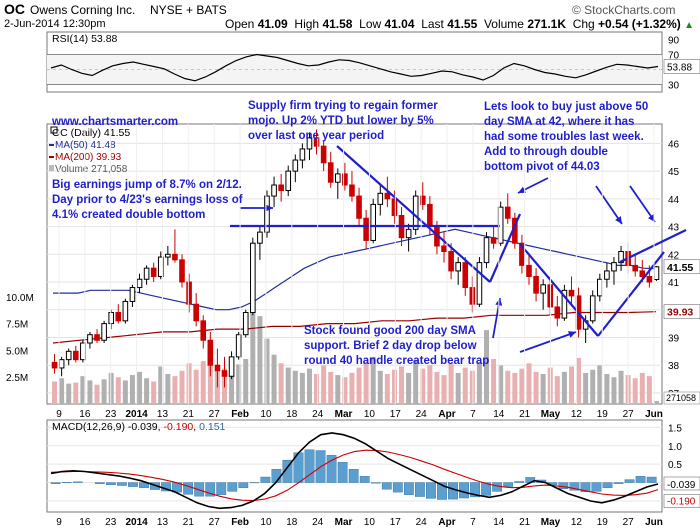 The height and width of the screenshot is (530, 700). I want to click on price-x-tick-label: 2014, so click(136, 414).